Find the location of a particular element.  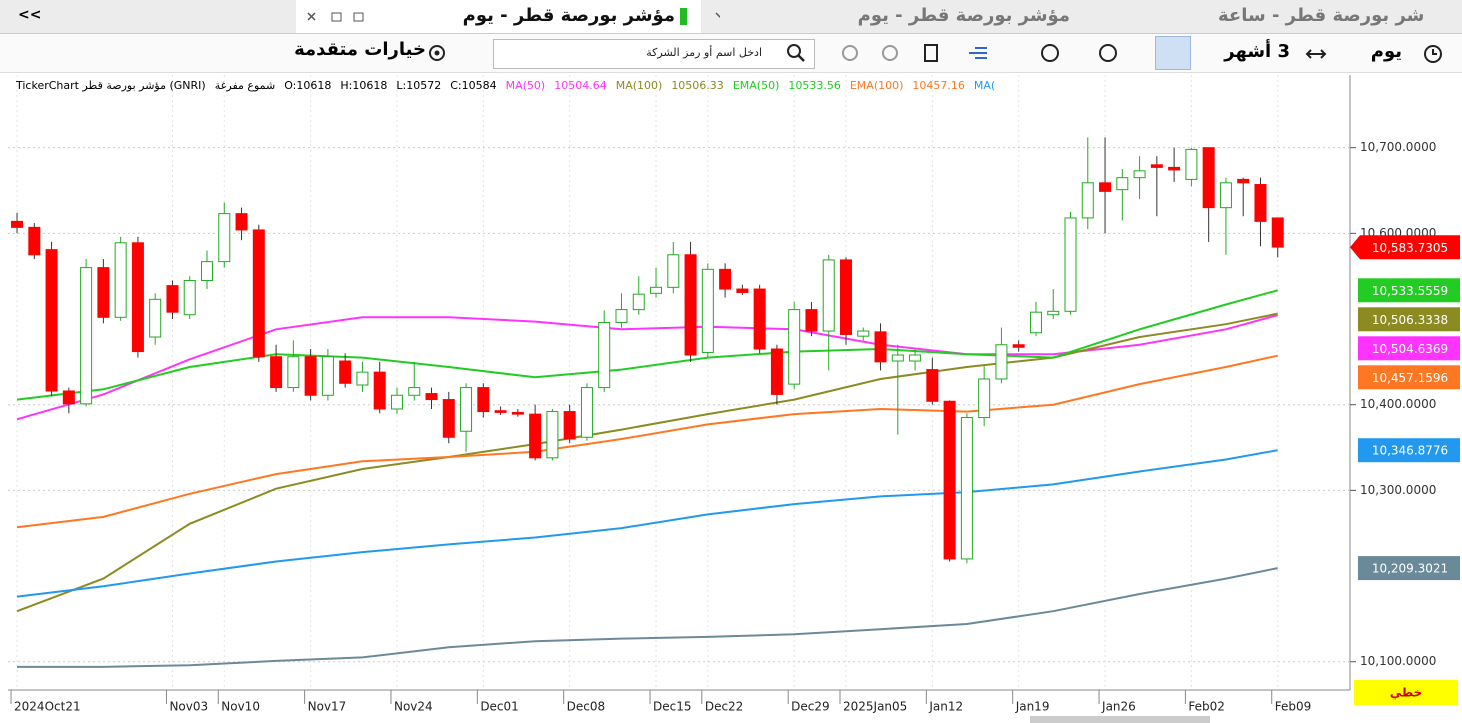

source: TickerChart مؤشر بورصة قطر (GNRI) is located at coordinates (111, 85).